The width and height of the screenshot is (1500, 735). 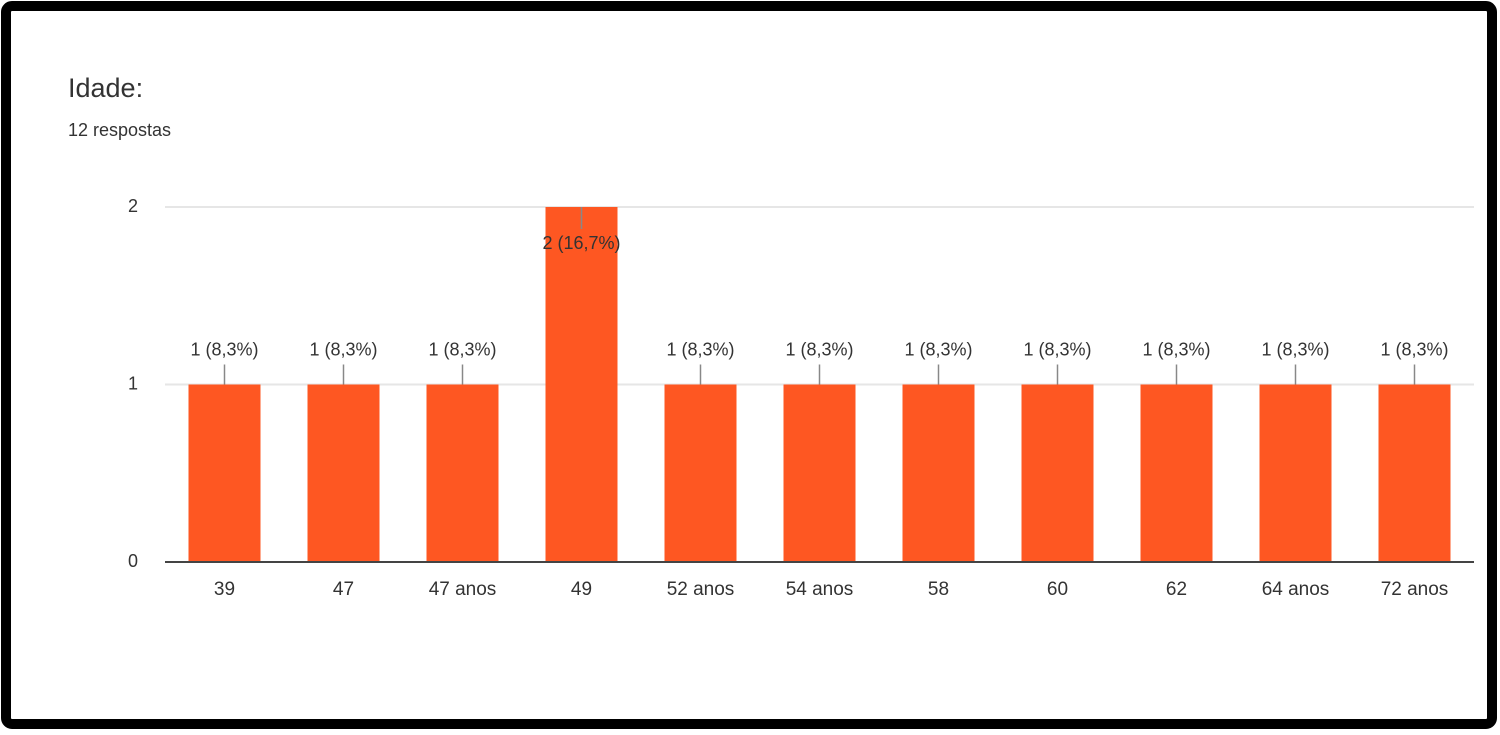 I want to click on x-tick-label: 39, so click(x=224, y=589).